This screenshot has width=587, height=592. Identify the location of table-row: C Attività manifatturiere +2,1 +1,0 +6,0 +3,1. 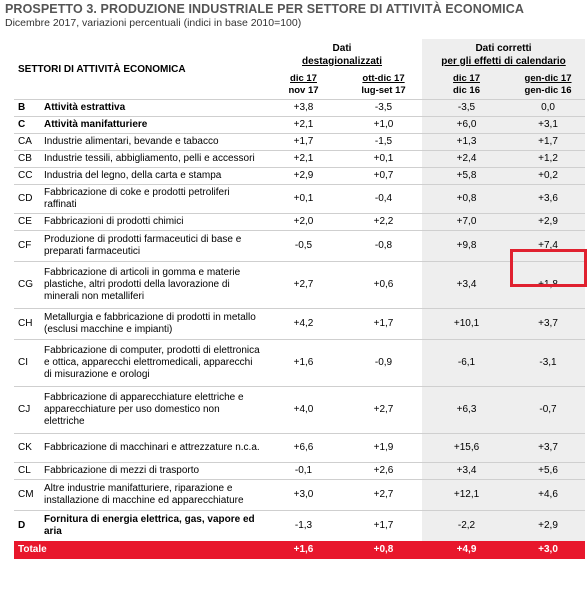
(300, 125).